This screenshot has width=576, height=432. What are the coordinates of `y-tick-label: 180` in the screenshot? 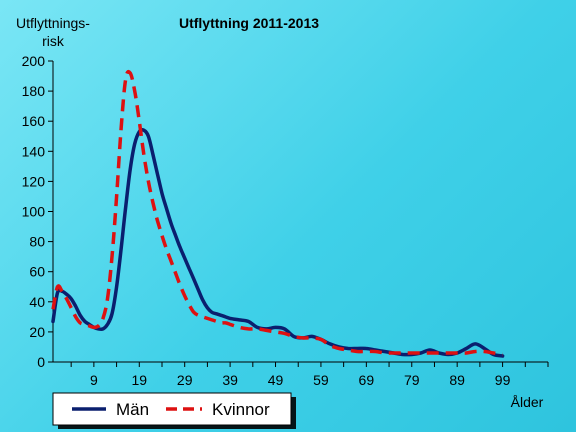 It's located at (34, 91).